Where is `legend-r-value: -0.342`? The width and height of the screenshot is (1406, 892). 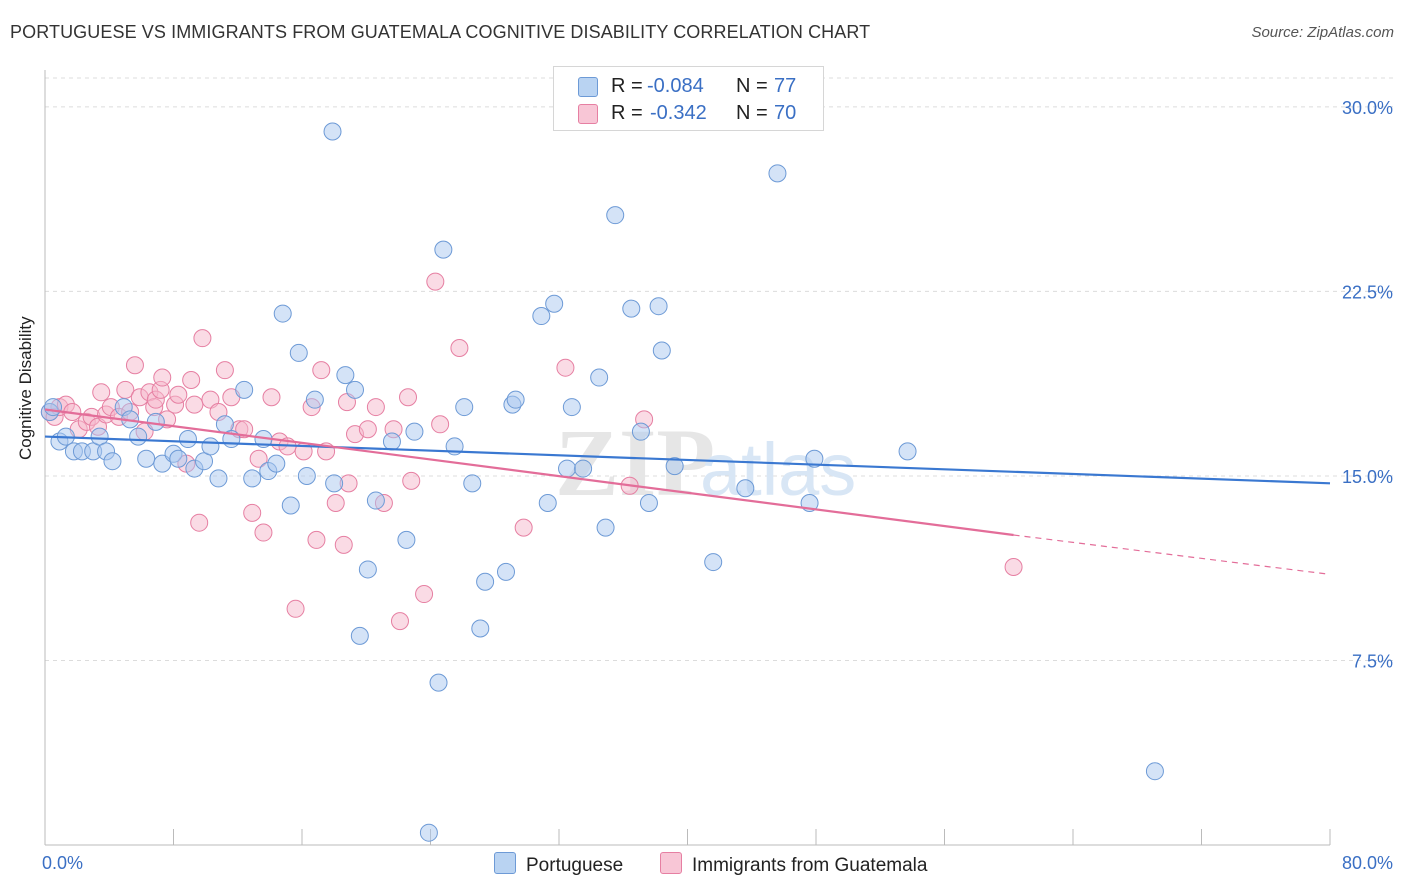 legend-r-value: -0.342 is located at coordinates (678, 113).